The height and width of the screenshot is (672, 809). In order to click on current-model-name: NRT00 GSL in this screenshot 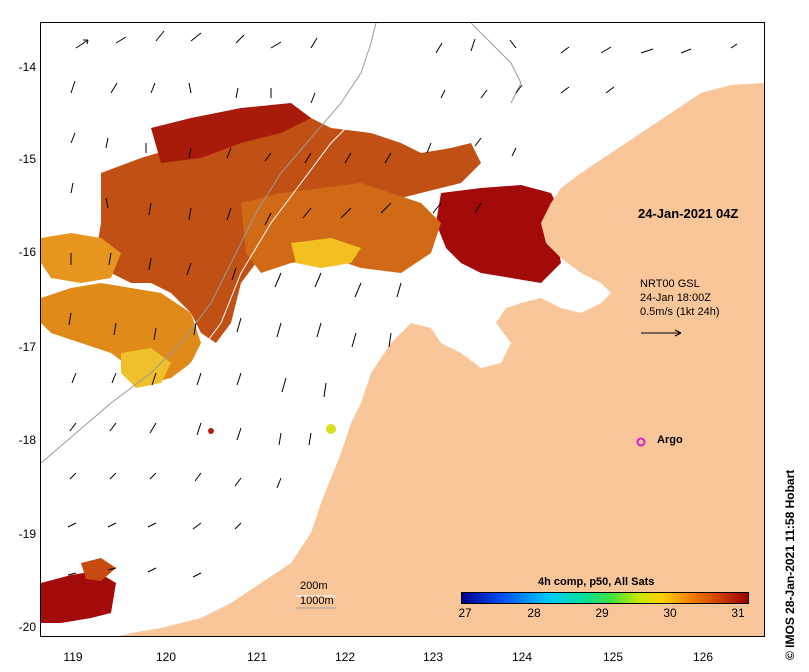, I will do `click(670, 284)`.